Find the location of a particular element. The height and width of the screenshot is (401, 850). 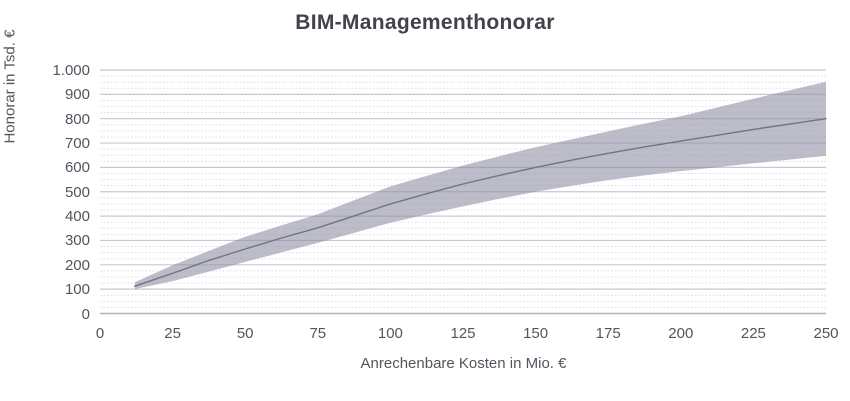

x-tick-label: 175 is located at coordinates (608, 333).